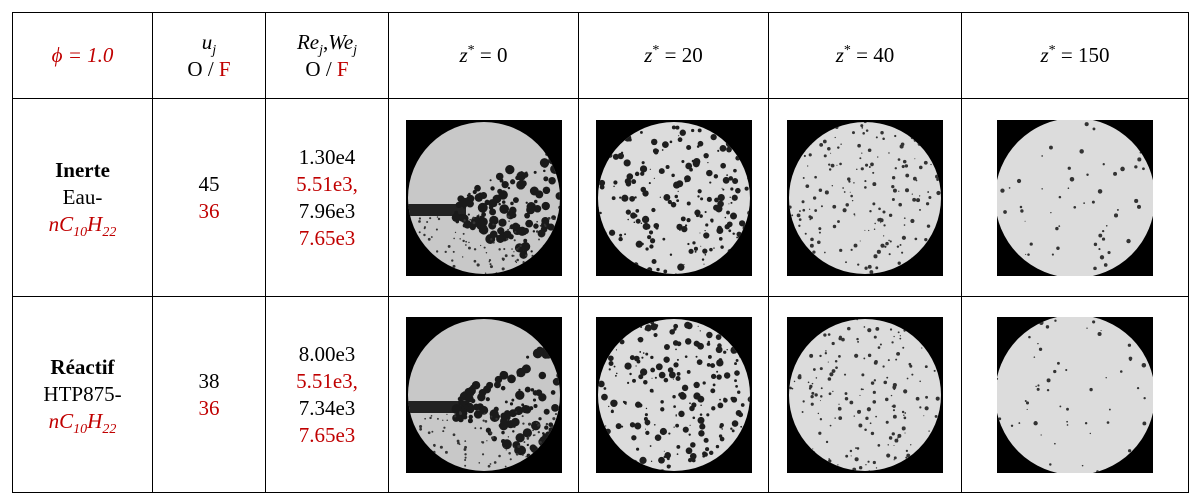 The height and width of the screenshot is (497, 1200). Describe the element at coordinates (1075, 394) in the screenshot. I see `field` at that location.